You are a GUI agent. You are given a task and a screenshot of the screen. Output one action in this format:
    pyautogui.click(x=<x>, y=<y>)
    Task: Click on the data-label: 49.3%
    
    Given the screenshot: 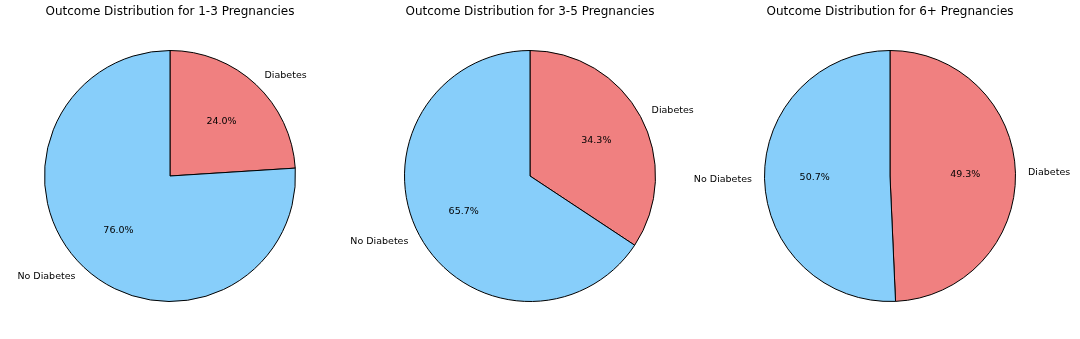 What is the action you would take?
    pyautogui.click(x=965, y=173)
    